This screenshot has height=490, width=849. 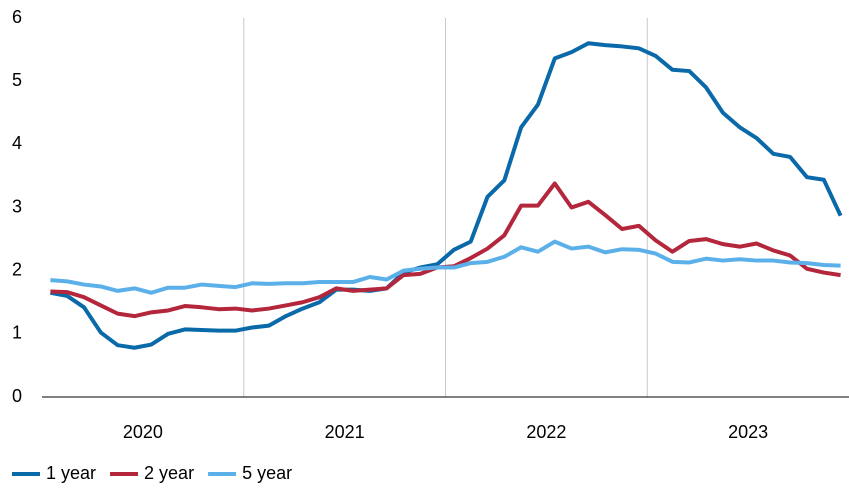 I want to click on x-tick-label: 2023, so click(x=748, y=432).